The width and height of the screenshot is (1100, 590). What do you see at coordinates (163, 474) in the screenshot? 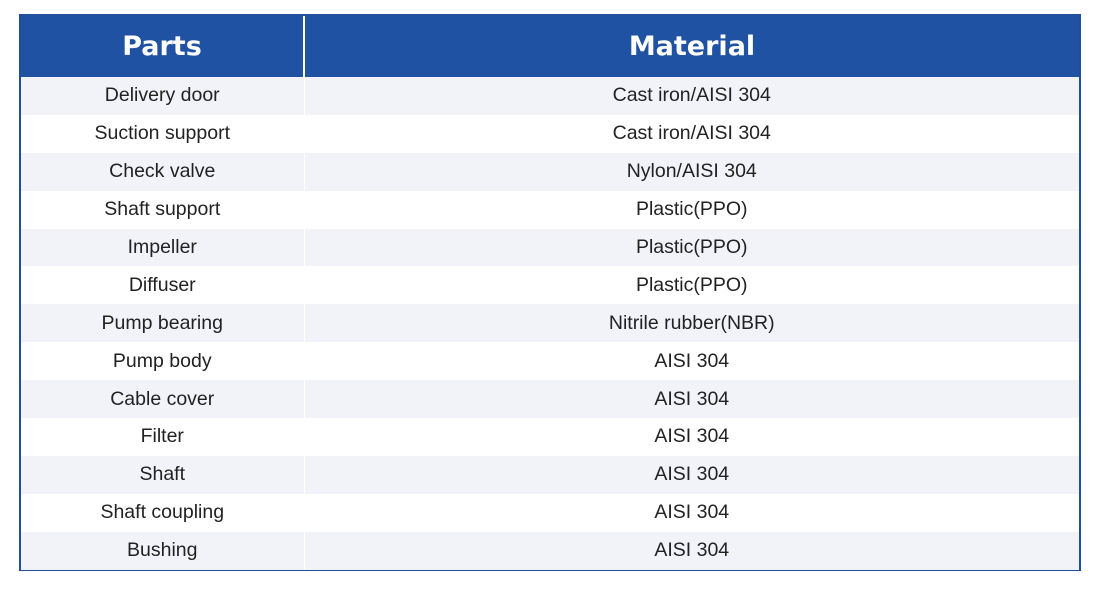
I see `part-name-cell: Shaft` at bounding box center [163, 474].